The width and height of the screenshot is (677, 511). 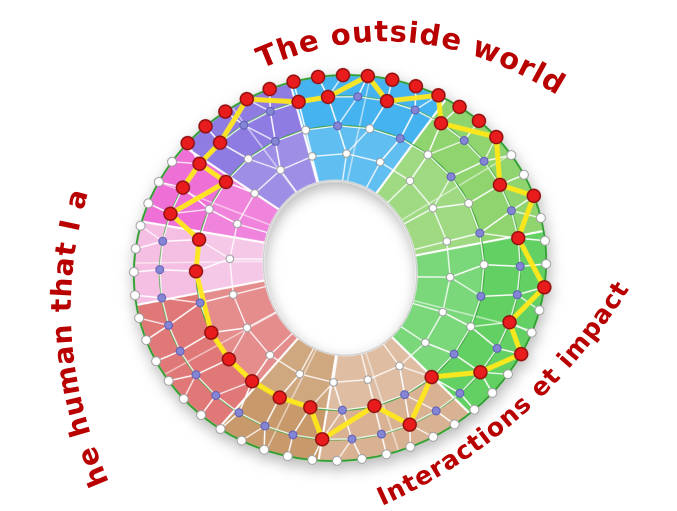 I want to click on hole-edge, so click(x=340, y=268).